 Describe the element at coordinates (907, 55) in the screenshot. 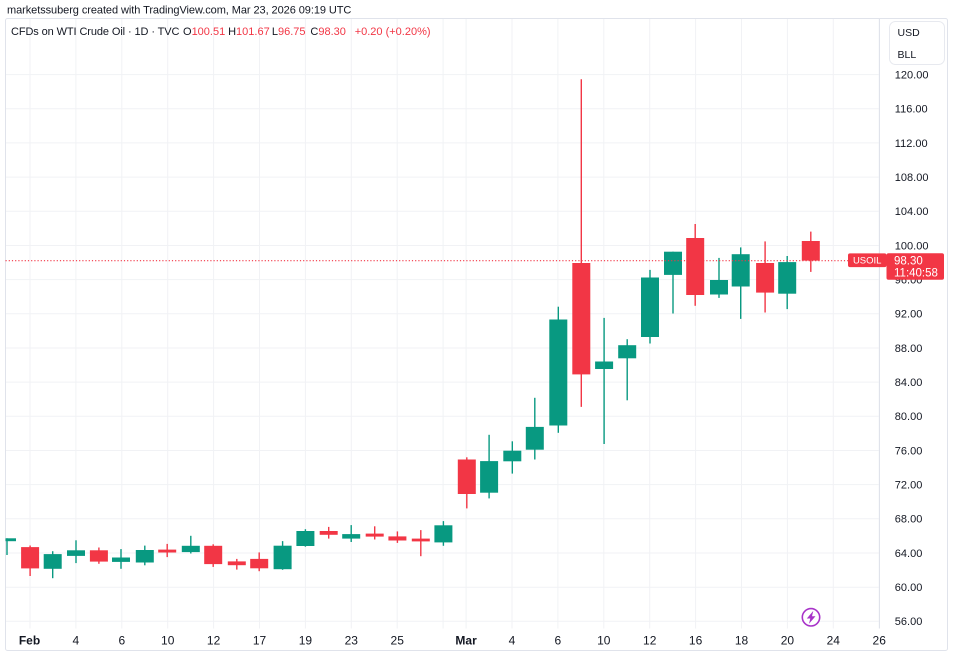

I see `svg-text: BLL` at that location.